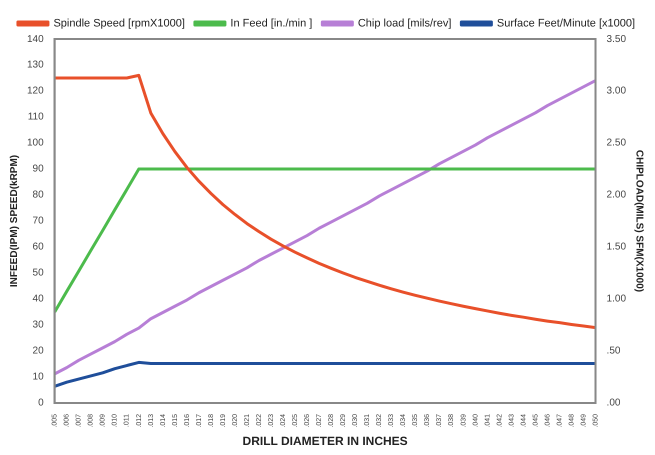 Image resolution: width=655 pixels, height=455 pixels. Describe the element at coordinates (638, 221) in the screenshot. I see `y2-axis-title: CHIPLOAD(MILS) SFM(X1000)` at that location.